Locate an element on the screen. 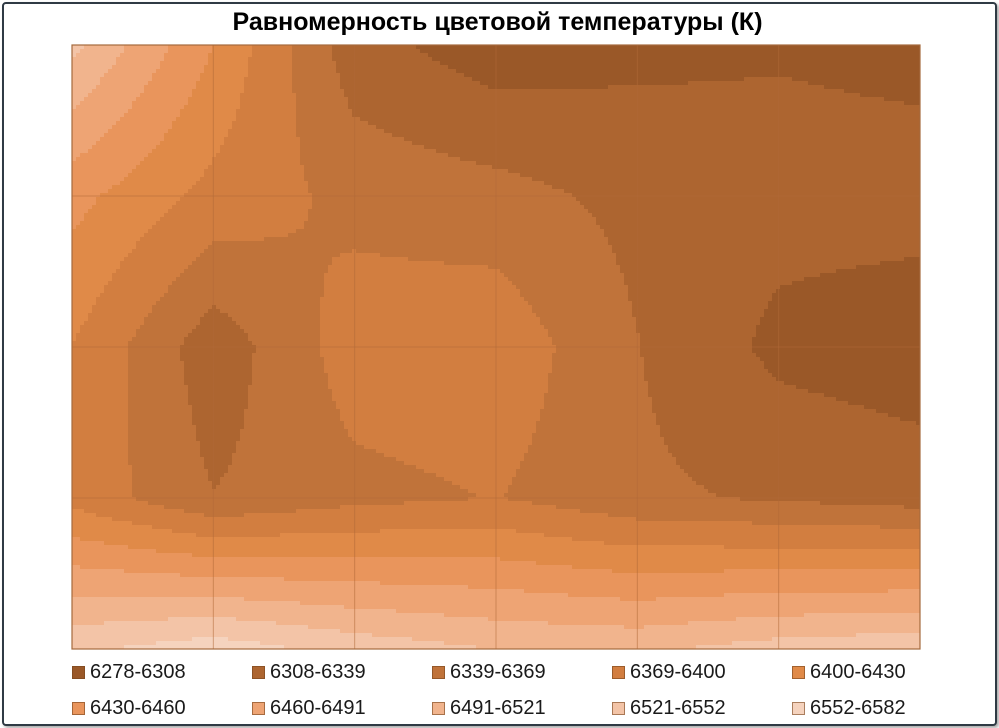 Image resolution: width=999 pixels, height=728 pixels. legend-item: 6552-6582 is located at coordinates (882, 708).